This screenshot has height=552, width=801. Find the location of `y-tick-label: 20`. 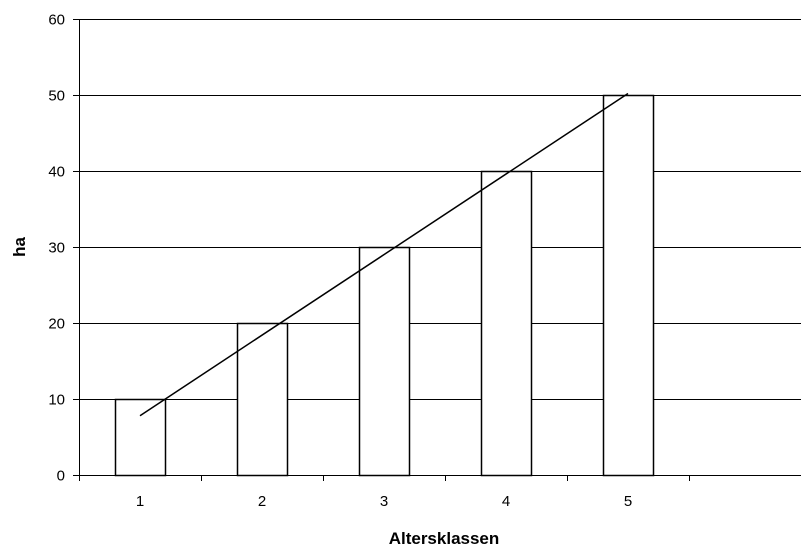

y-tick-label: 20 is located at coordinates (56, 324).